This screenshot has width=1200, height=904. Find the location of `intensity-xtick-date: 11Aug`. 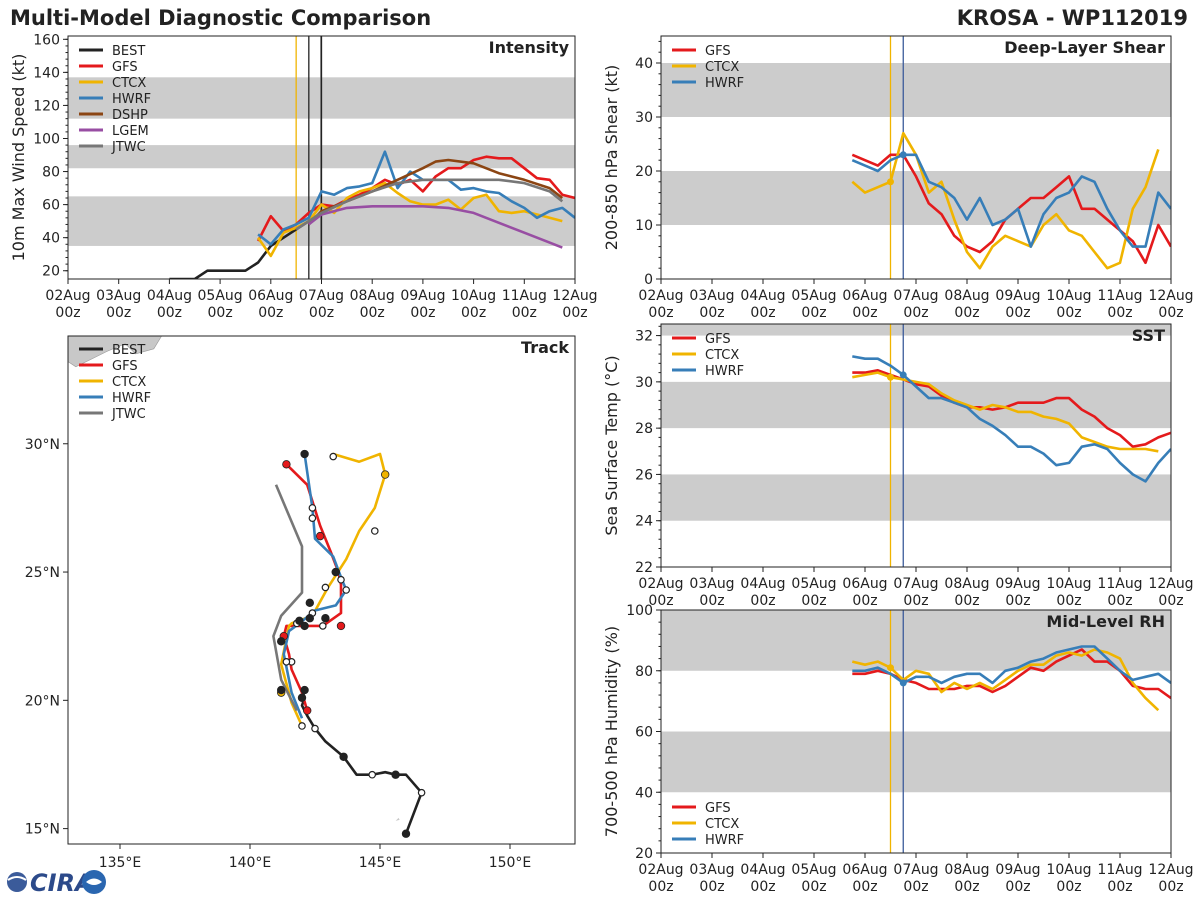

intensity-xtick-date: 11Aug is located at coordinates (524, 296).